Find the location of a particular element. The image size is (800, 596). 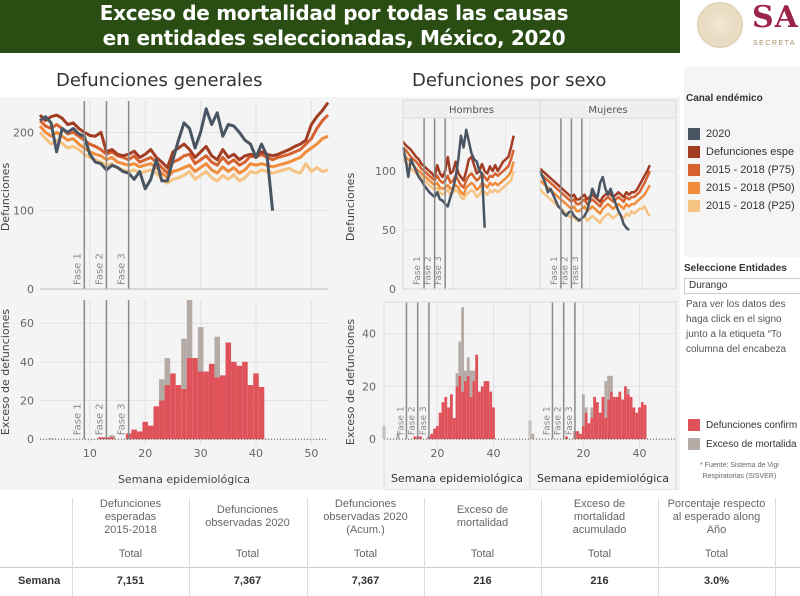

column-header-line: esperadas is located at coordinates (130, 517).